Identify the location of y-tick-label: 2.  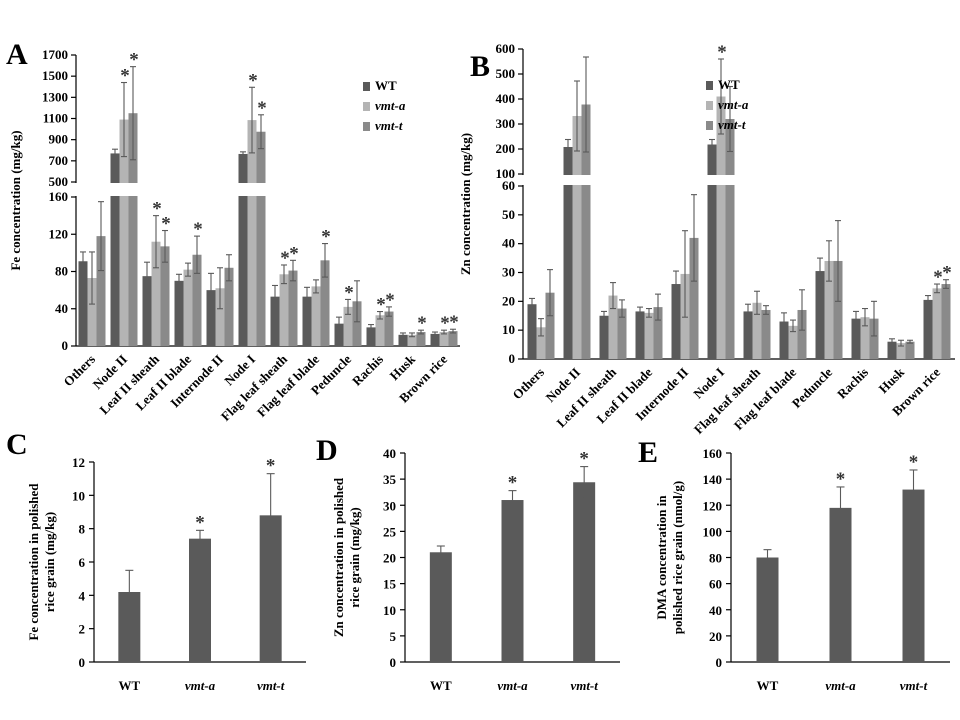
(82, 629).